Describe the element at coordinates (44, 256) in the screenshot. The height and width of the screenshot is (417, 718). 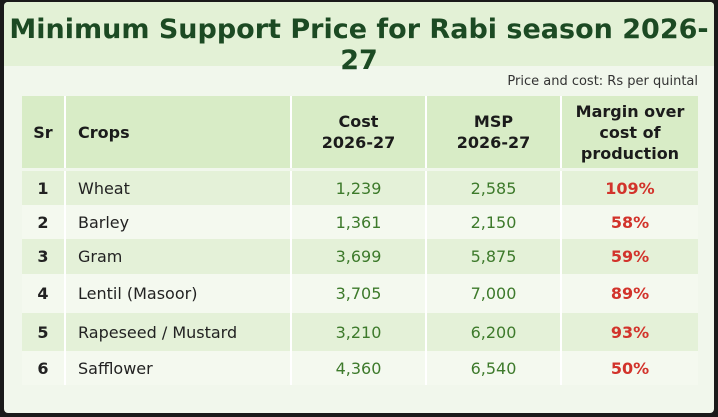
I see `table-cell: 3` at that location.